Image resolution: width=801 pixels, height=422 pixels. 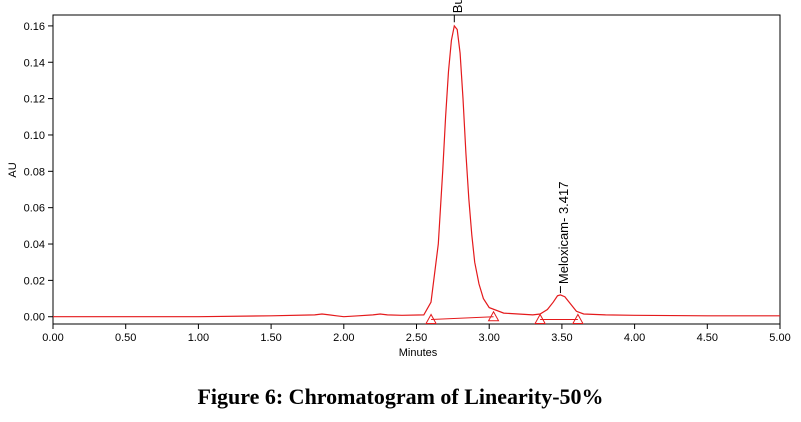 What do you see at coordinates (561, 338) in the screenshot?
I see `x-tick-label: 3.50` at bounding box center [561, 338].